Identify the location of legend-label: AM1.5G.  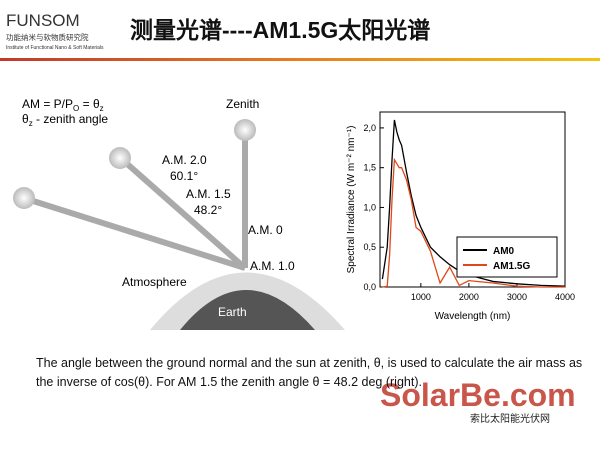
(511, 266).